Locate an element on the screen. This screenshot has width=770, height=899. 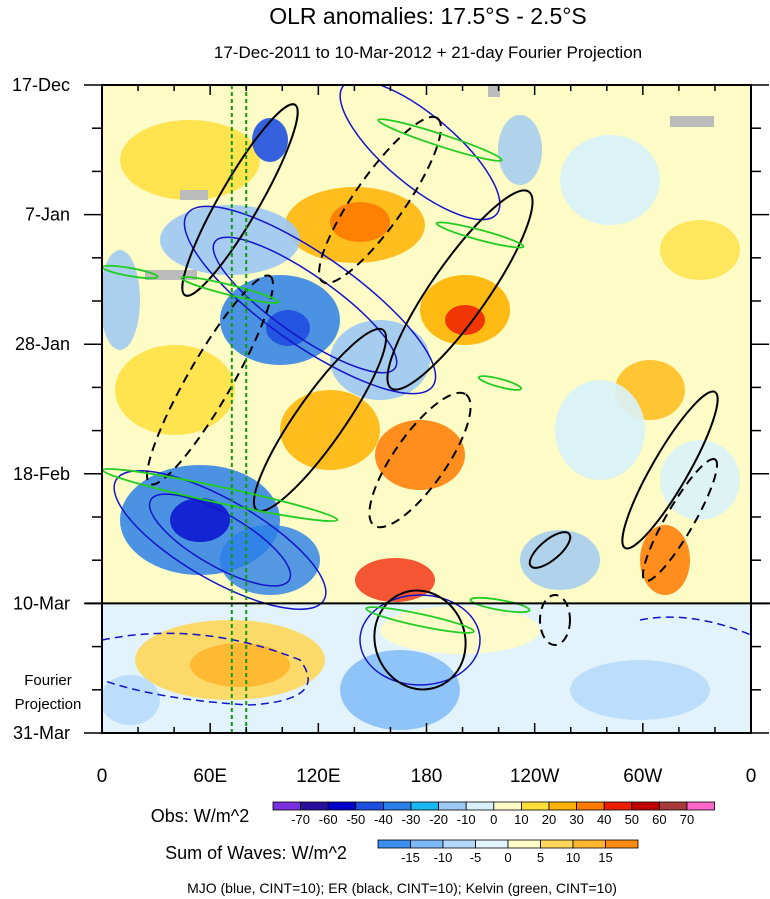
colorbar-tick-label: 15 is located at coordinates (605, 857).